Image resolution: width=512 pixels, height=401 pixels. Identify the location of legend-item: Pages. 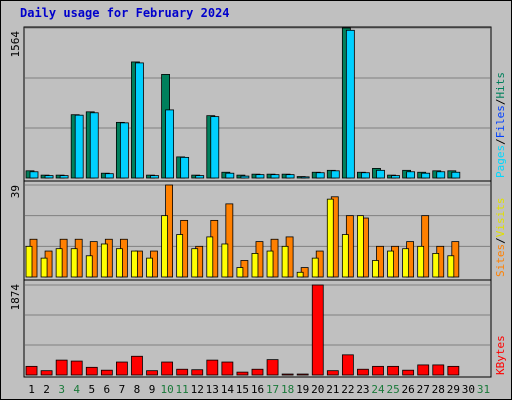
(500, 161).